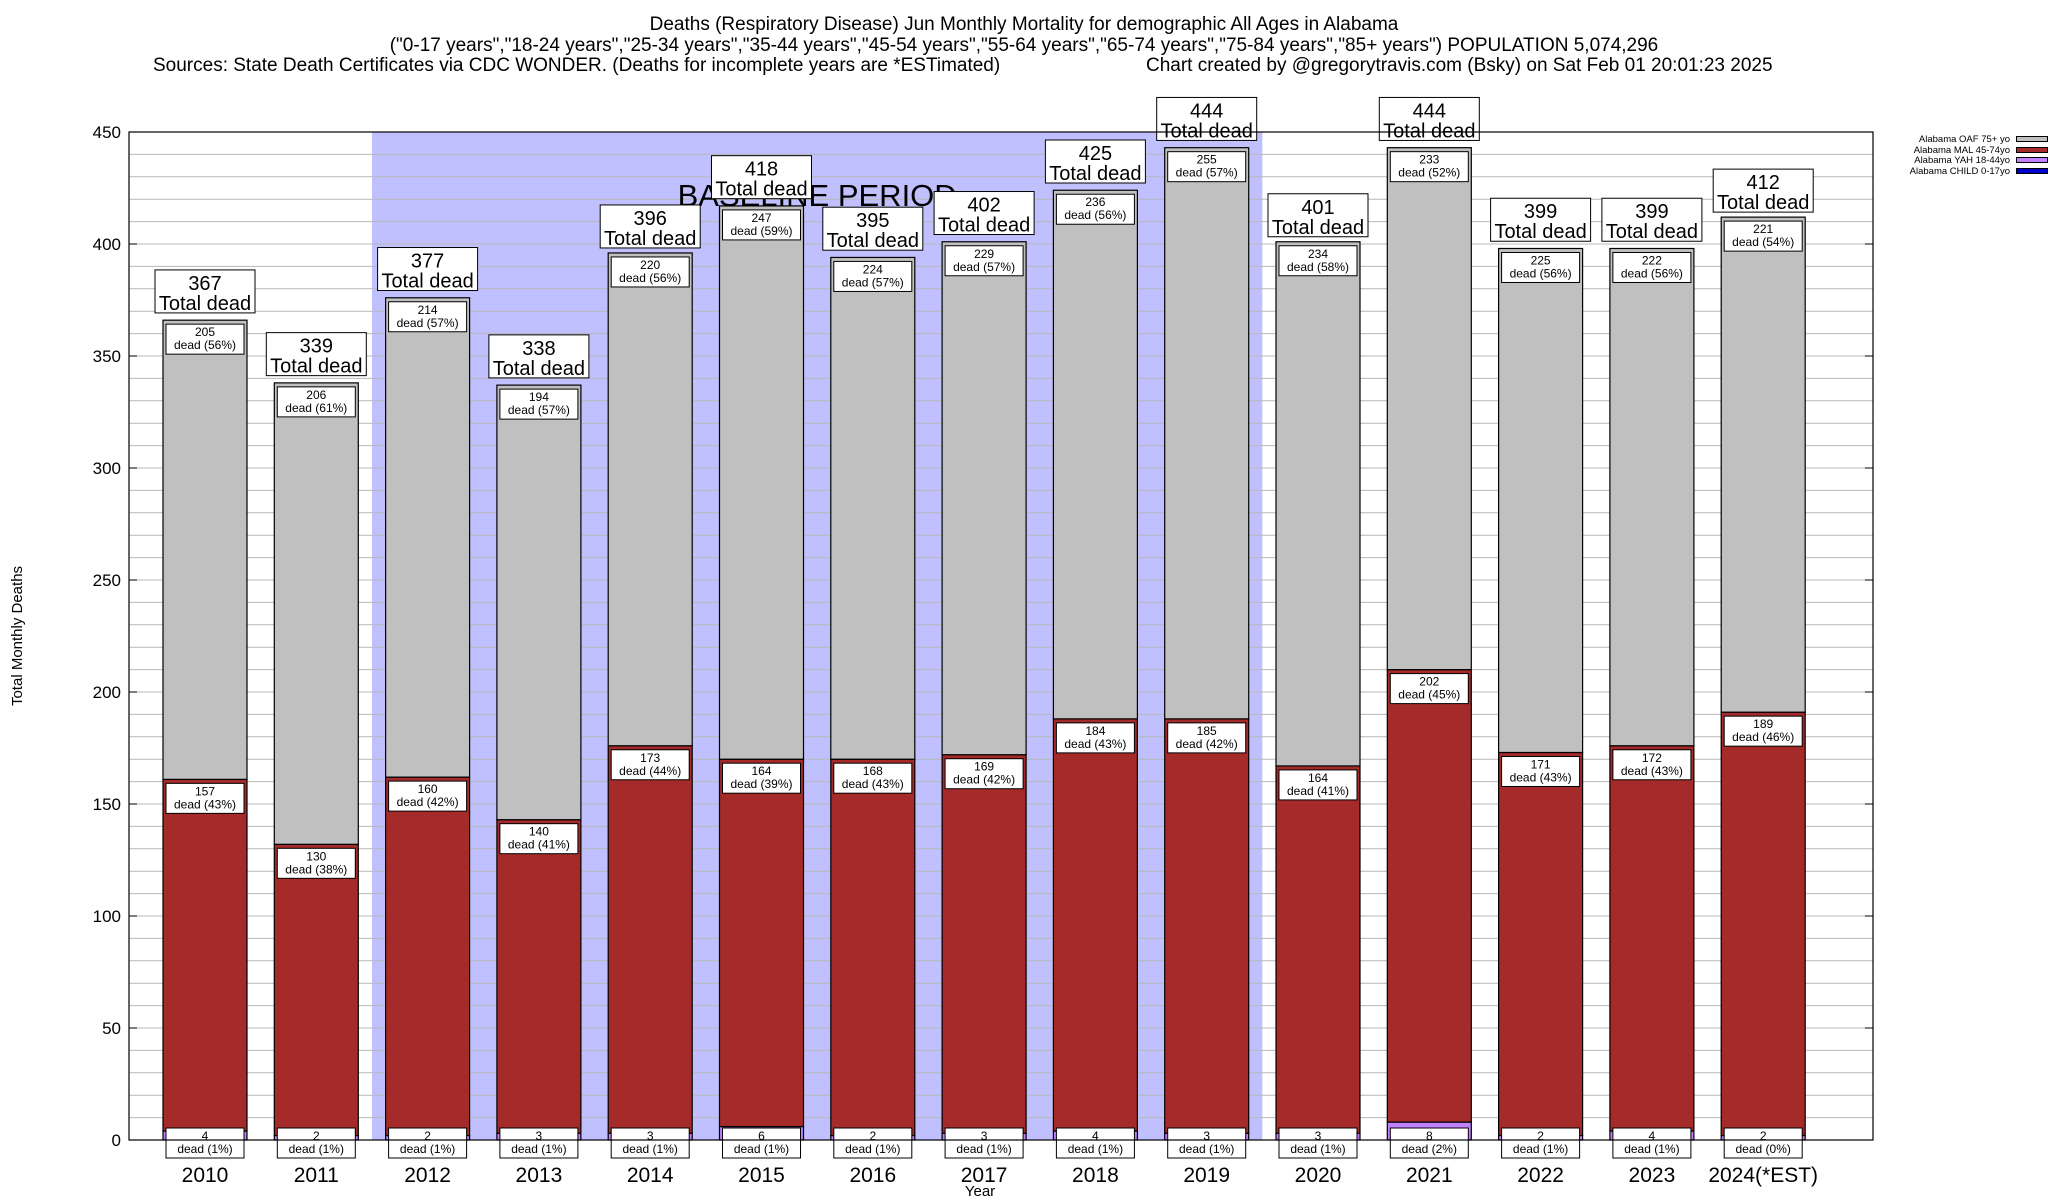 The width and height of the screenshot is (2048, 1200). Describe the element at coordinates (1207, 731) in the screenshot. I see `mal-label-value: 185` at that location.